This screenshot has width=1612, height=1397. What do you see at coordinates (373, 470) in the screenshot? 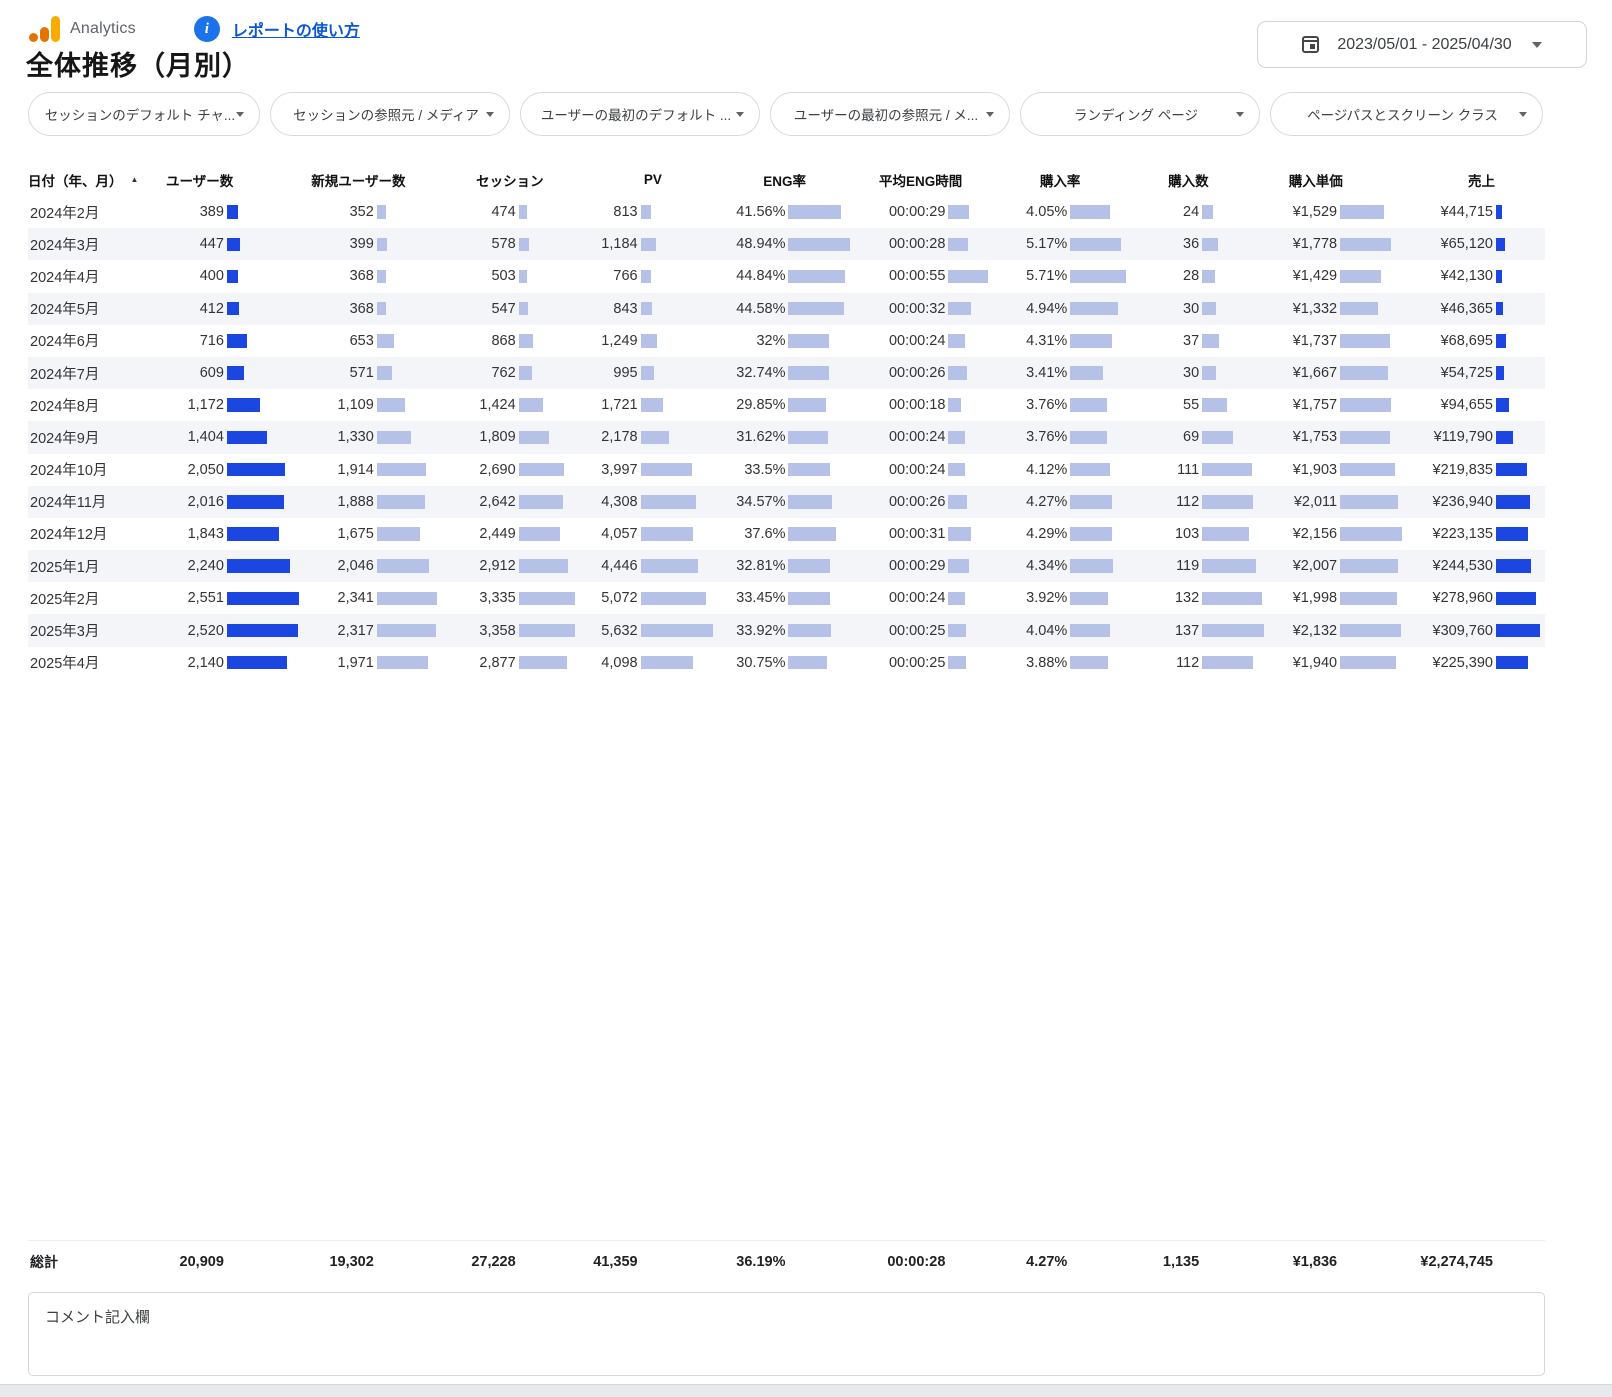
I see `metric-cell: 1,914` at bounding box center [373, 470].